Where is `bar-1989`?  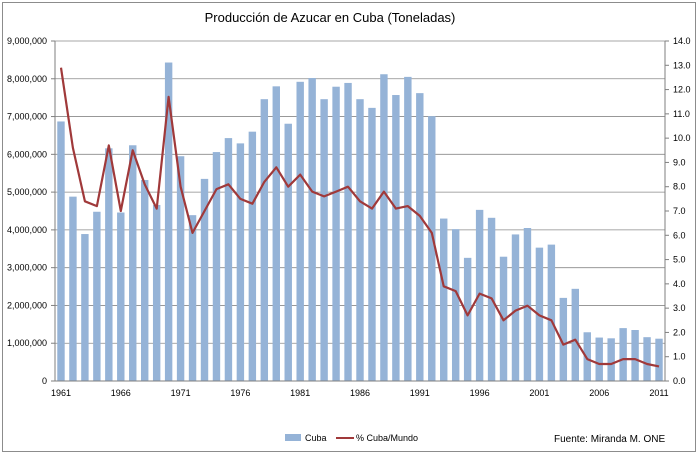
bar-1989 is located at coordinates (396, 238).